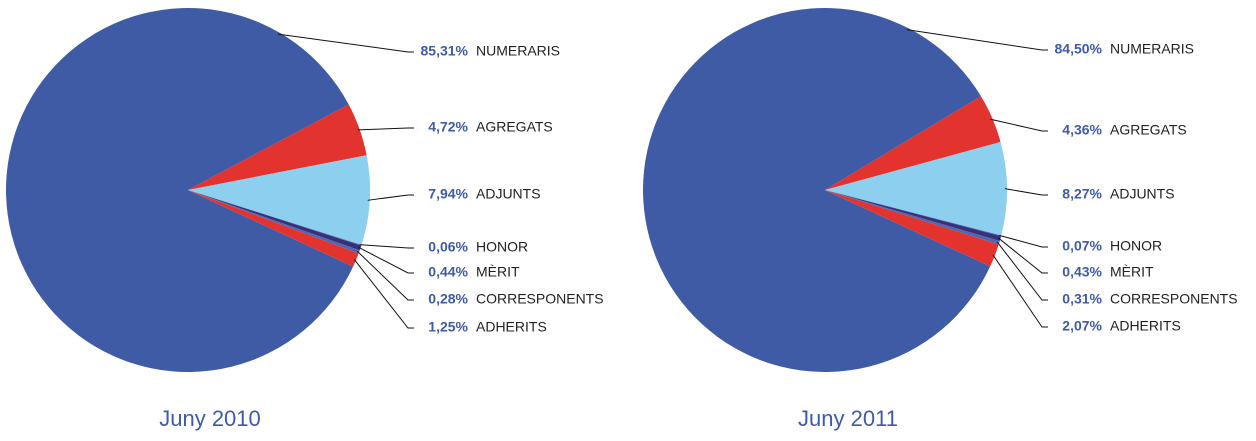 This screenshot has height=441, width=1256. What do you see at coordinates (448, 247) in the screenshot?
I see `value-label: 0,06%` at bounding box center [448, 247].